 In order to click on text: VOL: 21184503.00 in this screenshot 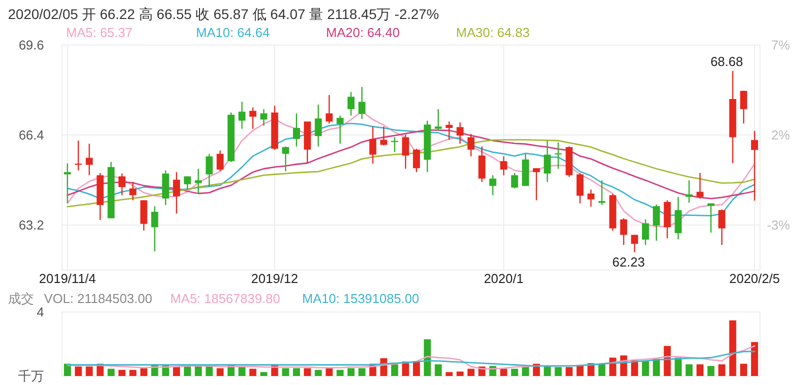, I will do `click(98, 298)`.